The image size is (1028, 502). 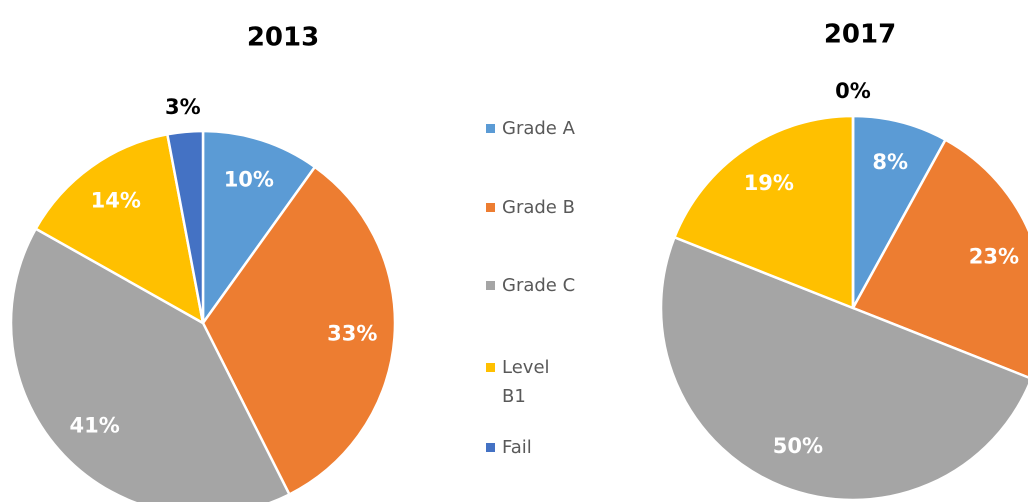 I want to click on legend-label: Fail, so click(x=517, y=447).